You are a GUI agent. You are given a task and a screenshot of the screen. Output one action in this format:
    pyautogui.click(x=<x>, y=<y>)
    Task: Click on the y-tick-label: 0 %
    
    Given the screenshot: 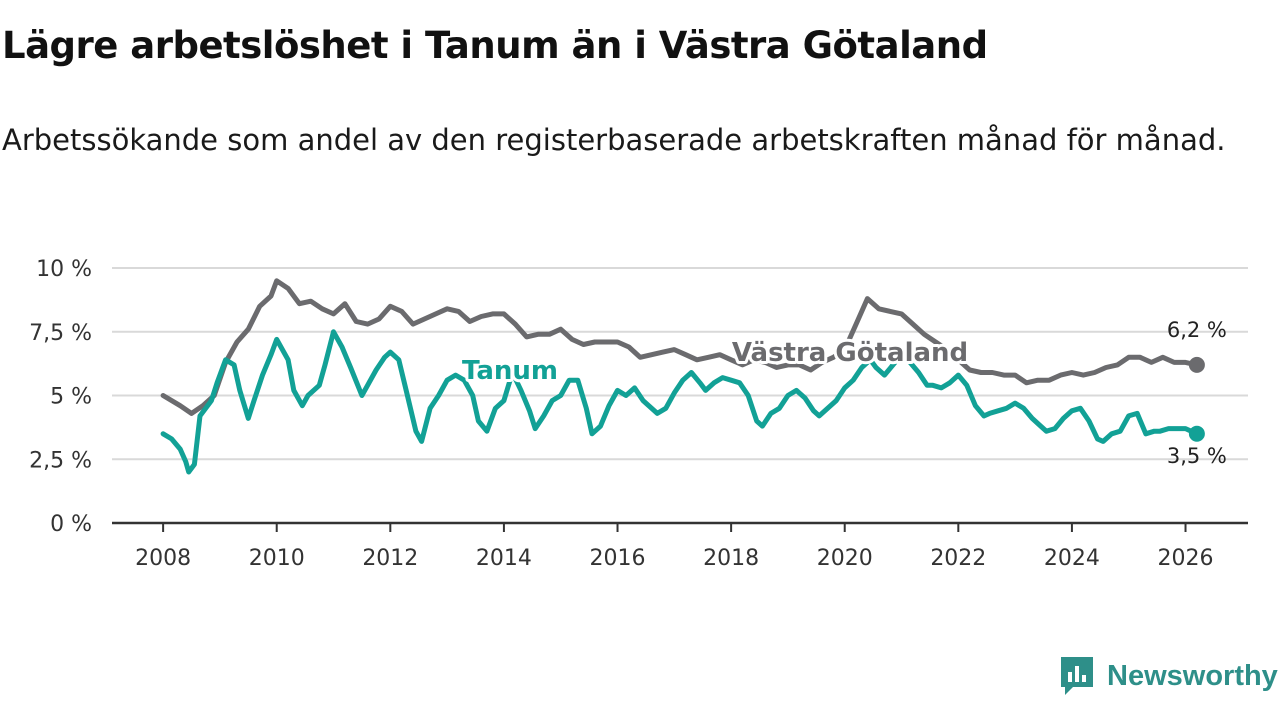 What is the action you would take?
    pyautogui.click(x=71, y=524)
    